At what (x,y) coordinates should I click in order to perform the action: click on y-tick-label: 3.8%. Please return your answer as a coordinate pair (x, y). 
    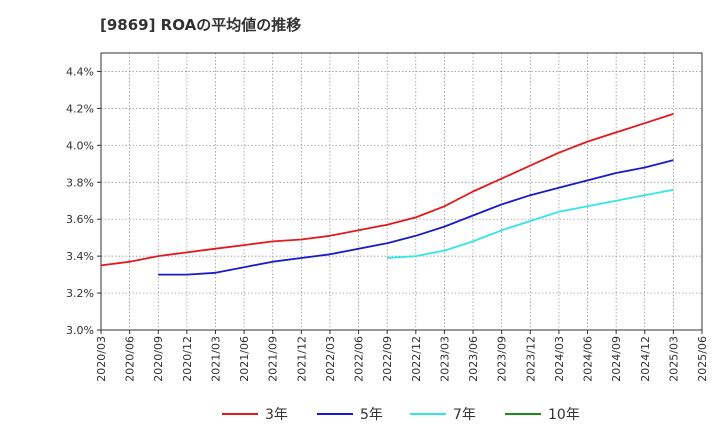
    Looking at the image, I should click on (80, 182).